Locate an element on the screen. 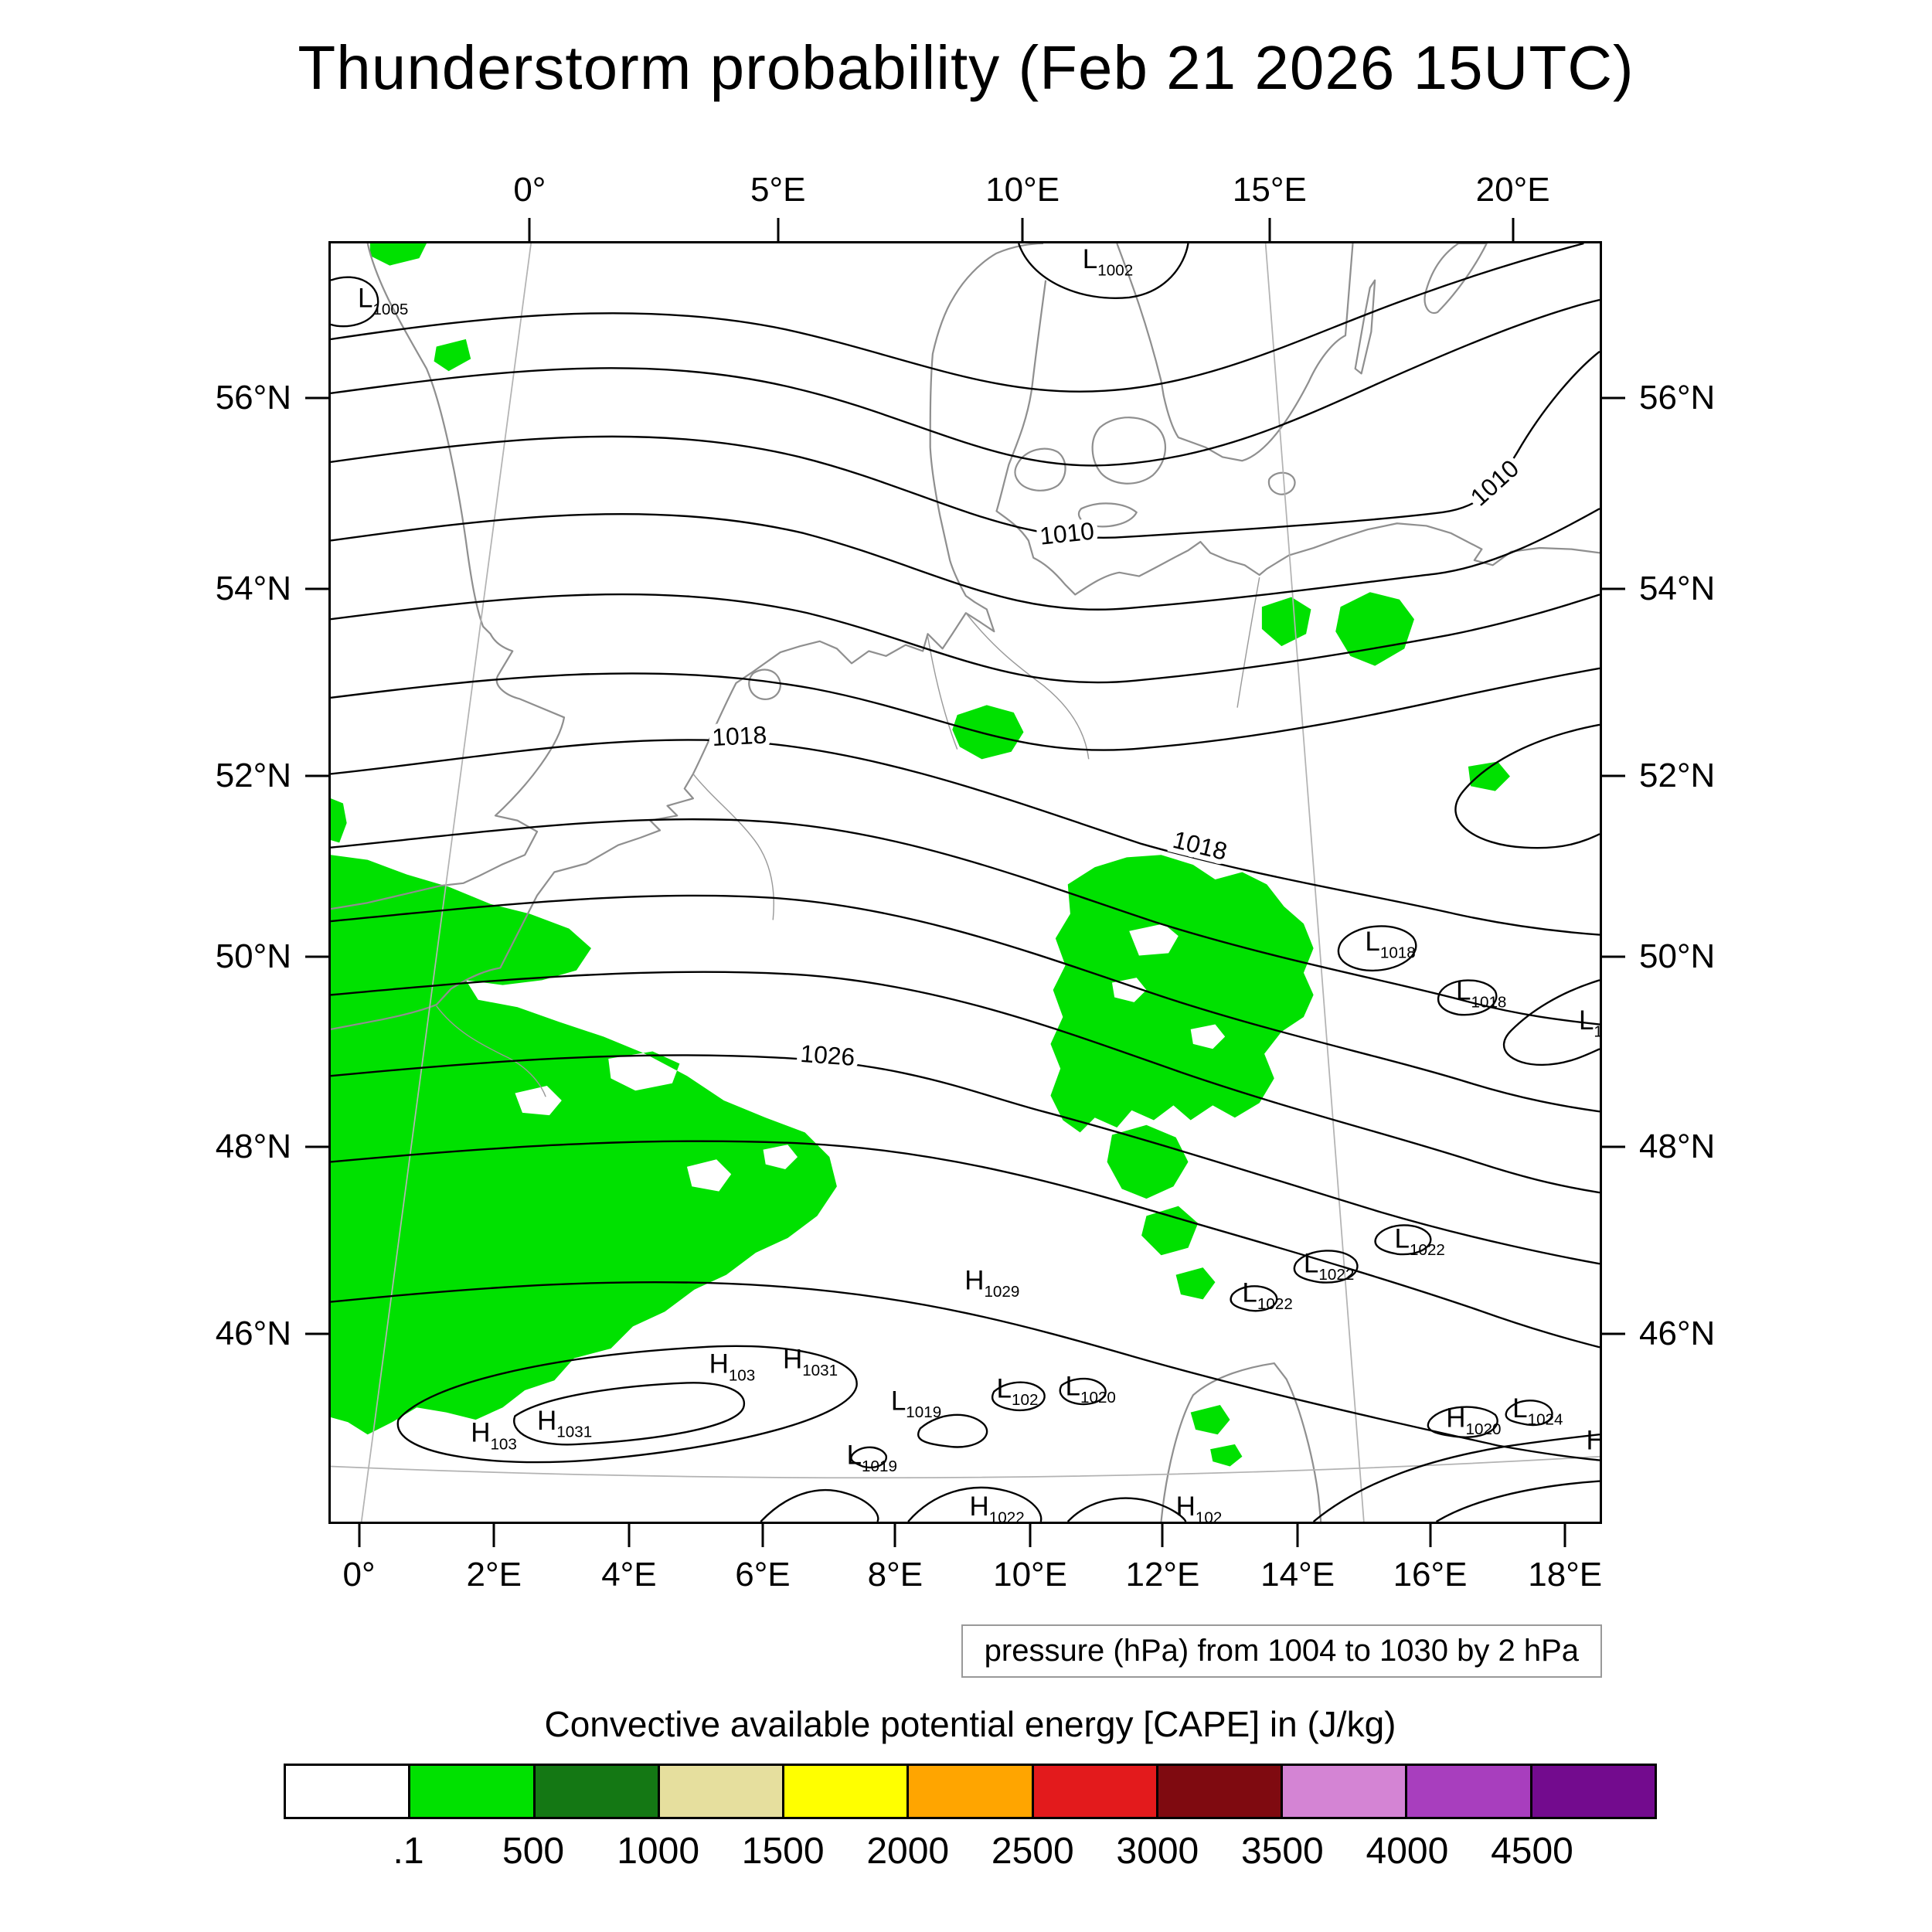 This screenshot has width=1932, height=1932. right-axis-tick-label: 50°N is located at coordinates (1678, 956).